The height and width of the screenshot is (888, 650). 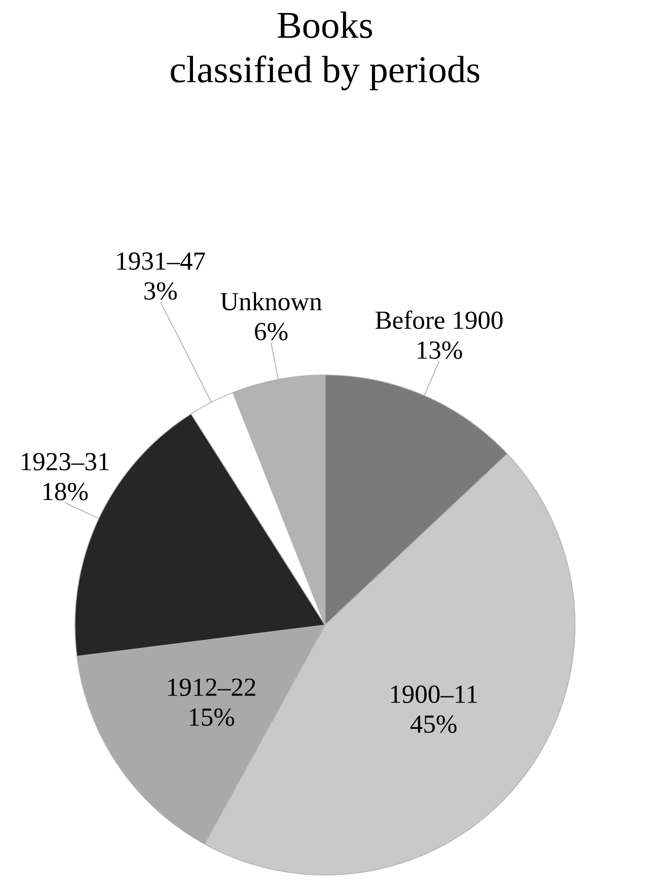 What do you see at coordinates (160, 291) in the screenshot?
I see `data-label: 3%` at bounding box center [160, 291].